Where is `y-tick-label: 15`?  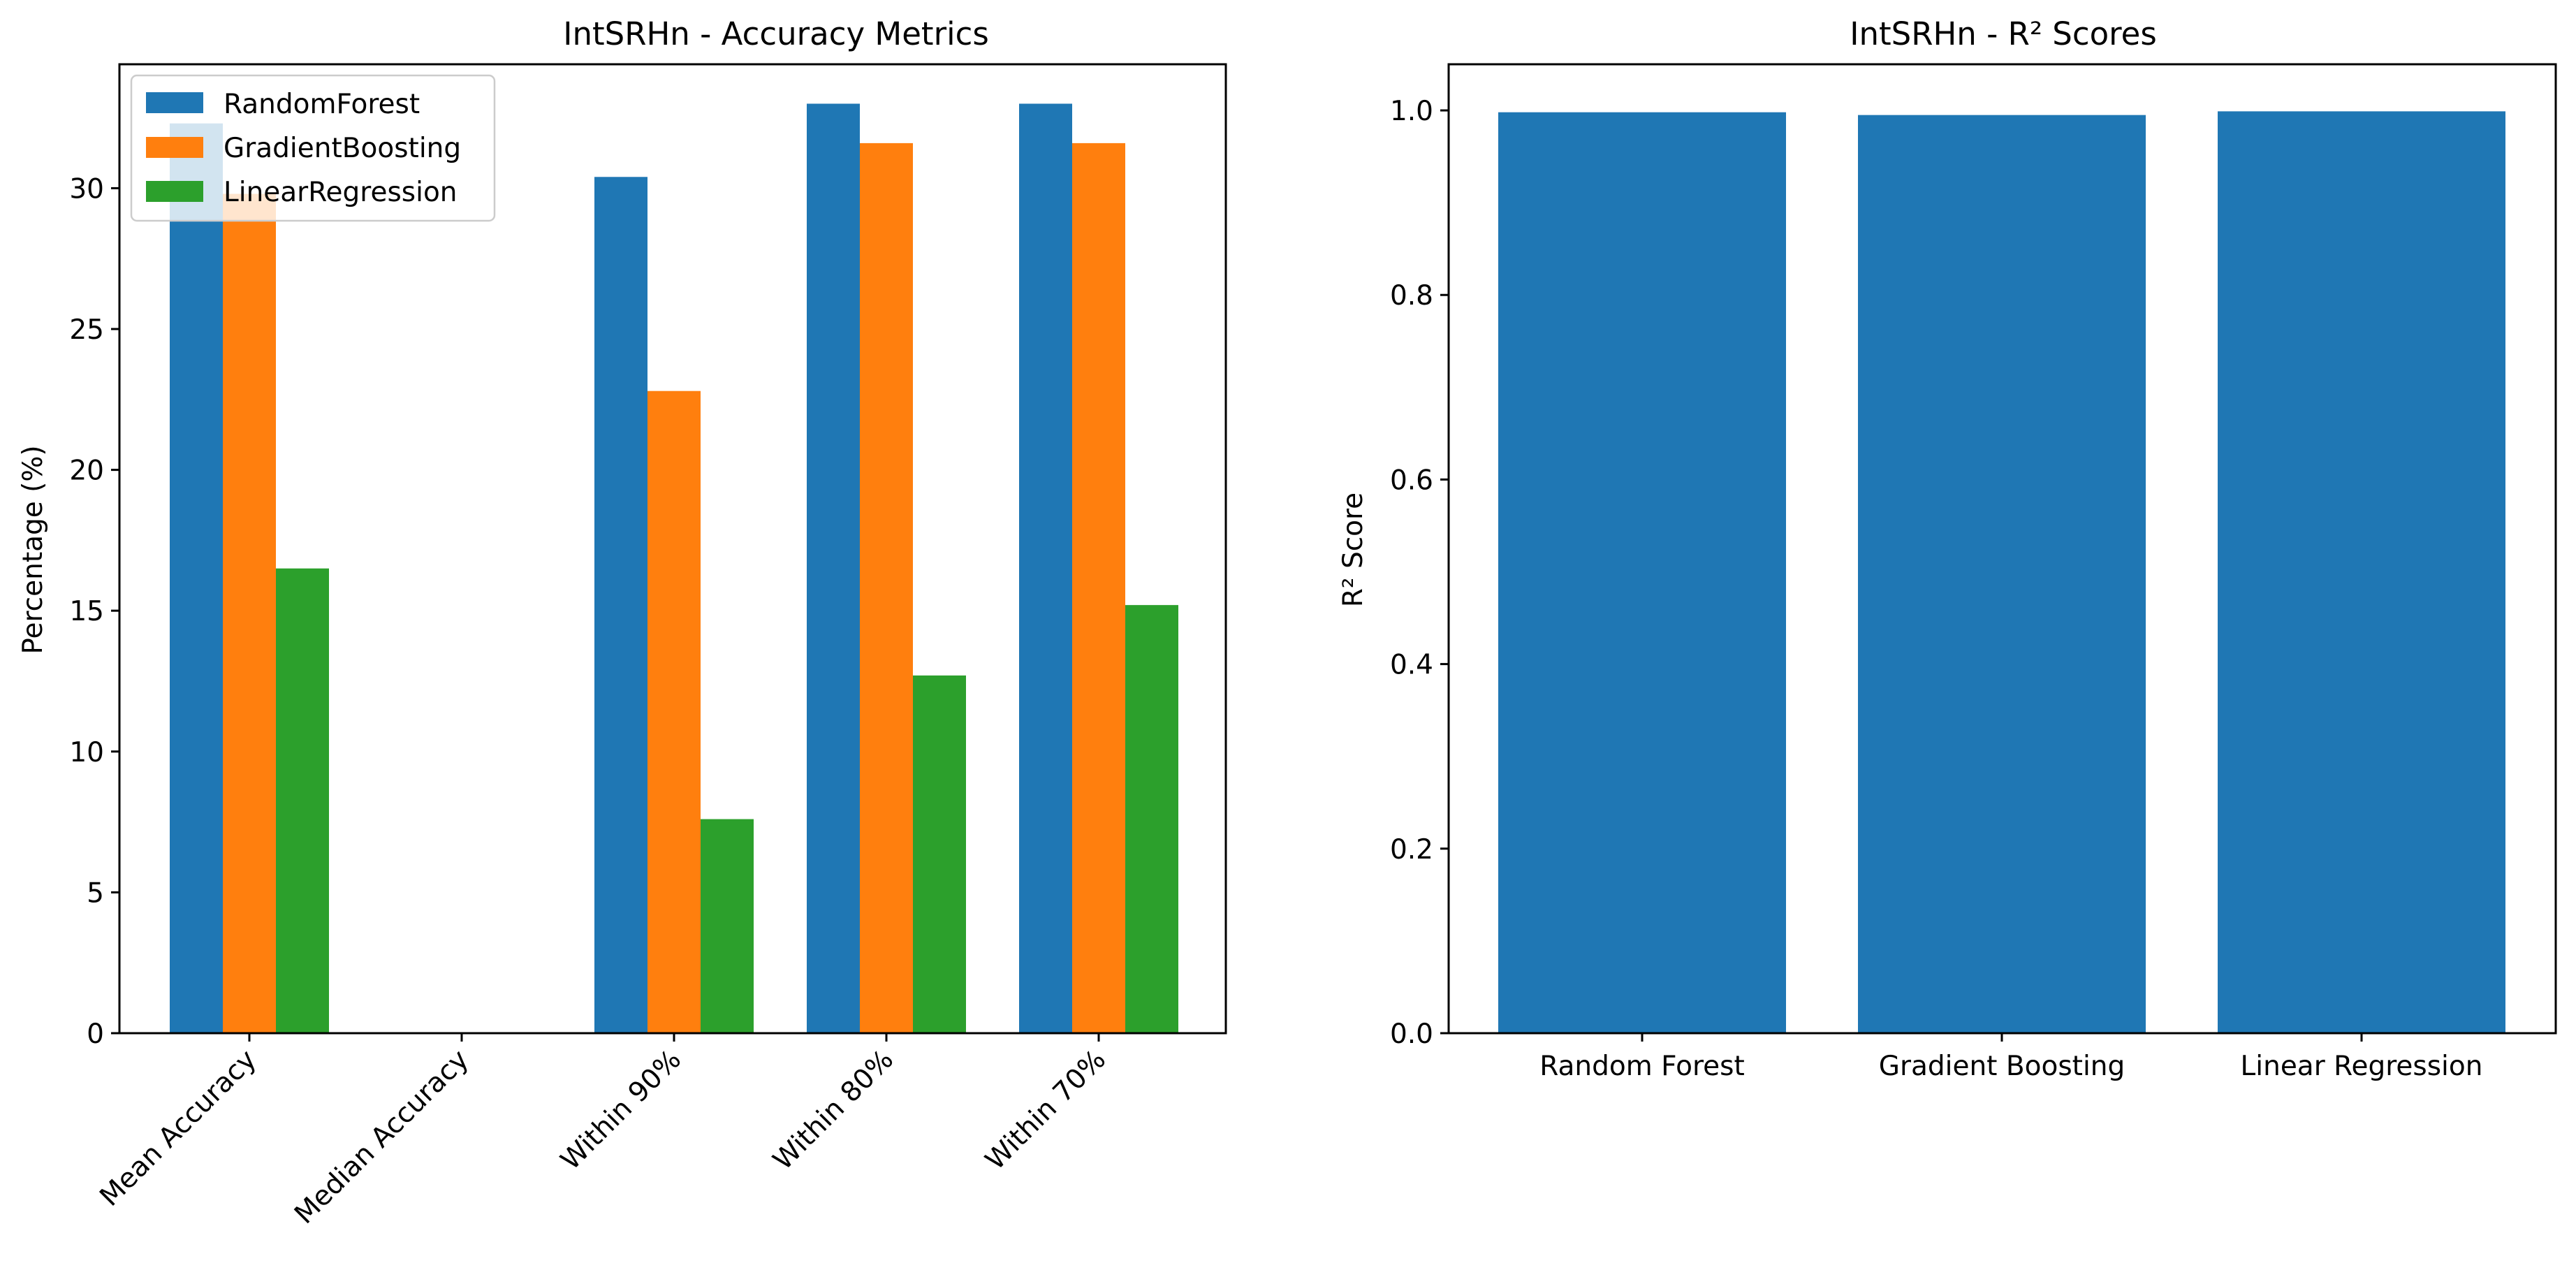
y-tick-label: 15 is located at coordinates (86, 612).